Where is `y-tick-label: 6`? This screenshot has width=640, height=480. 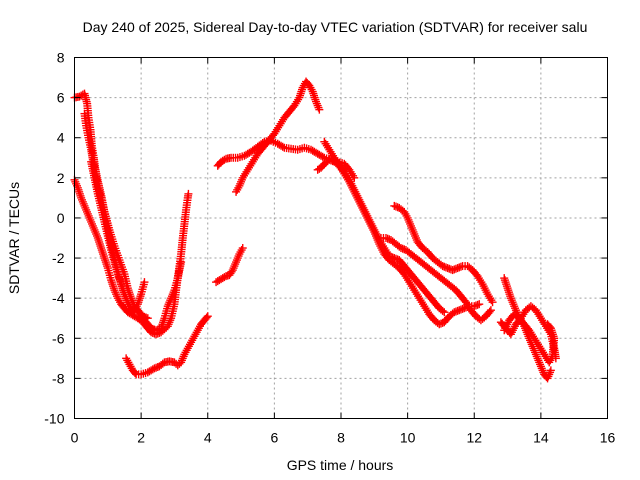 y-tick-label: 6 is located at coordinates (61, 98).